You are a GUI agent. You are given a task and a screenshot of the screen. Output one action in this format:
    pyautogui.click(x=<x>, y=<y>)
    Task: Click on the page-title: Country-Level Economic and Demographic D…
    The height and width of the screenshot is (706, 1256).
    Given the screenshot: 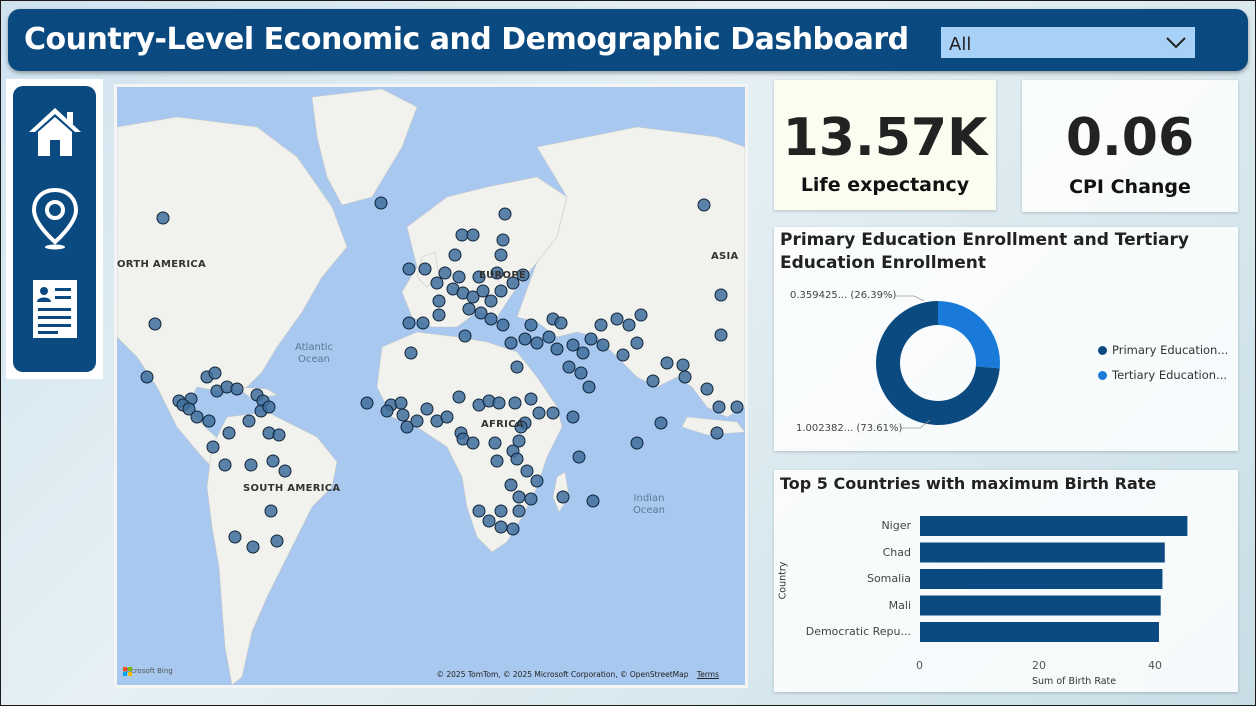 What is the action you would take?
    pyautogui.click(x=466, y=39)
    